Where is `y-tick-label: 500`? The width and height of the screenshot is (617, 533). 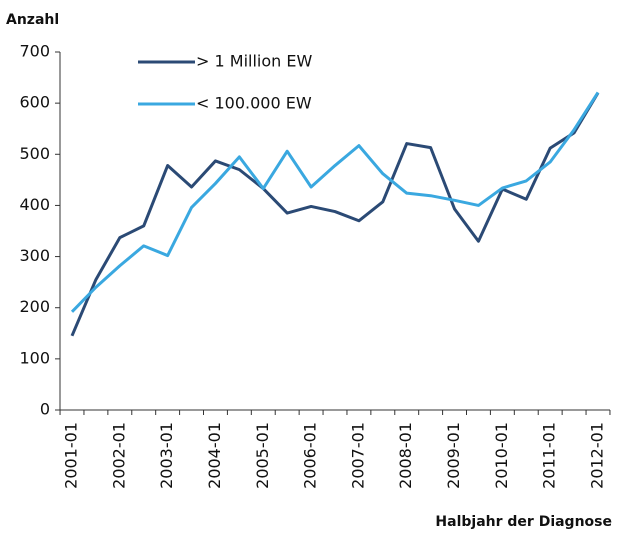 y-tick-label: 500 is located at coordinates (34, 153).